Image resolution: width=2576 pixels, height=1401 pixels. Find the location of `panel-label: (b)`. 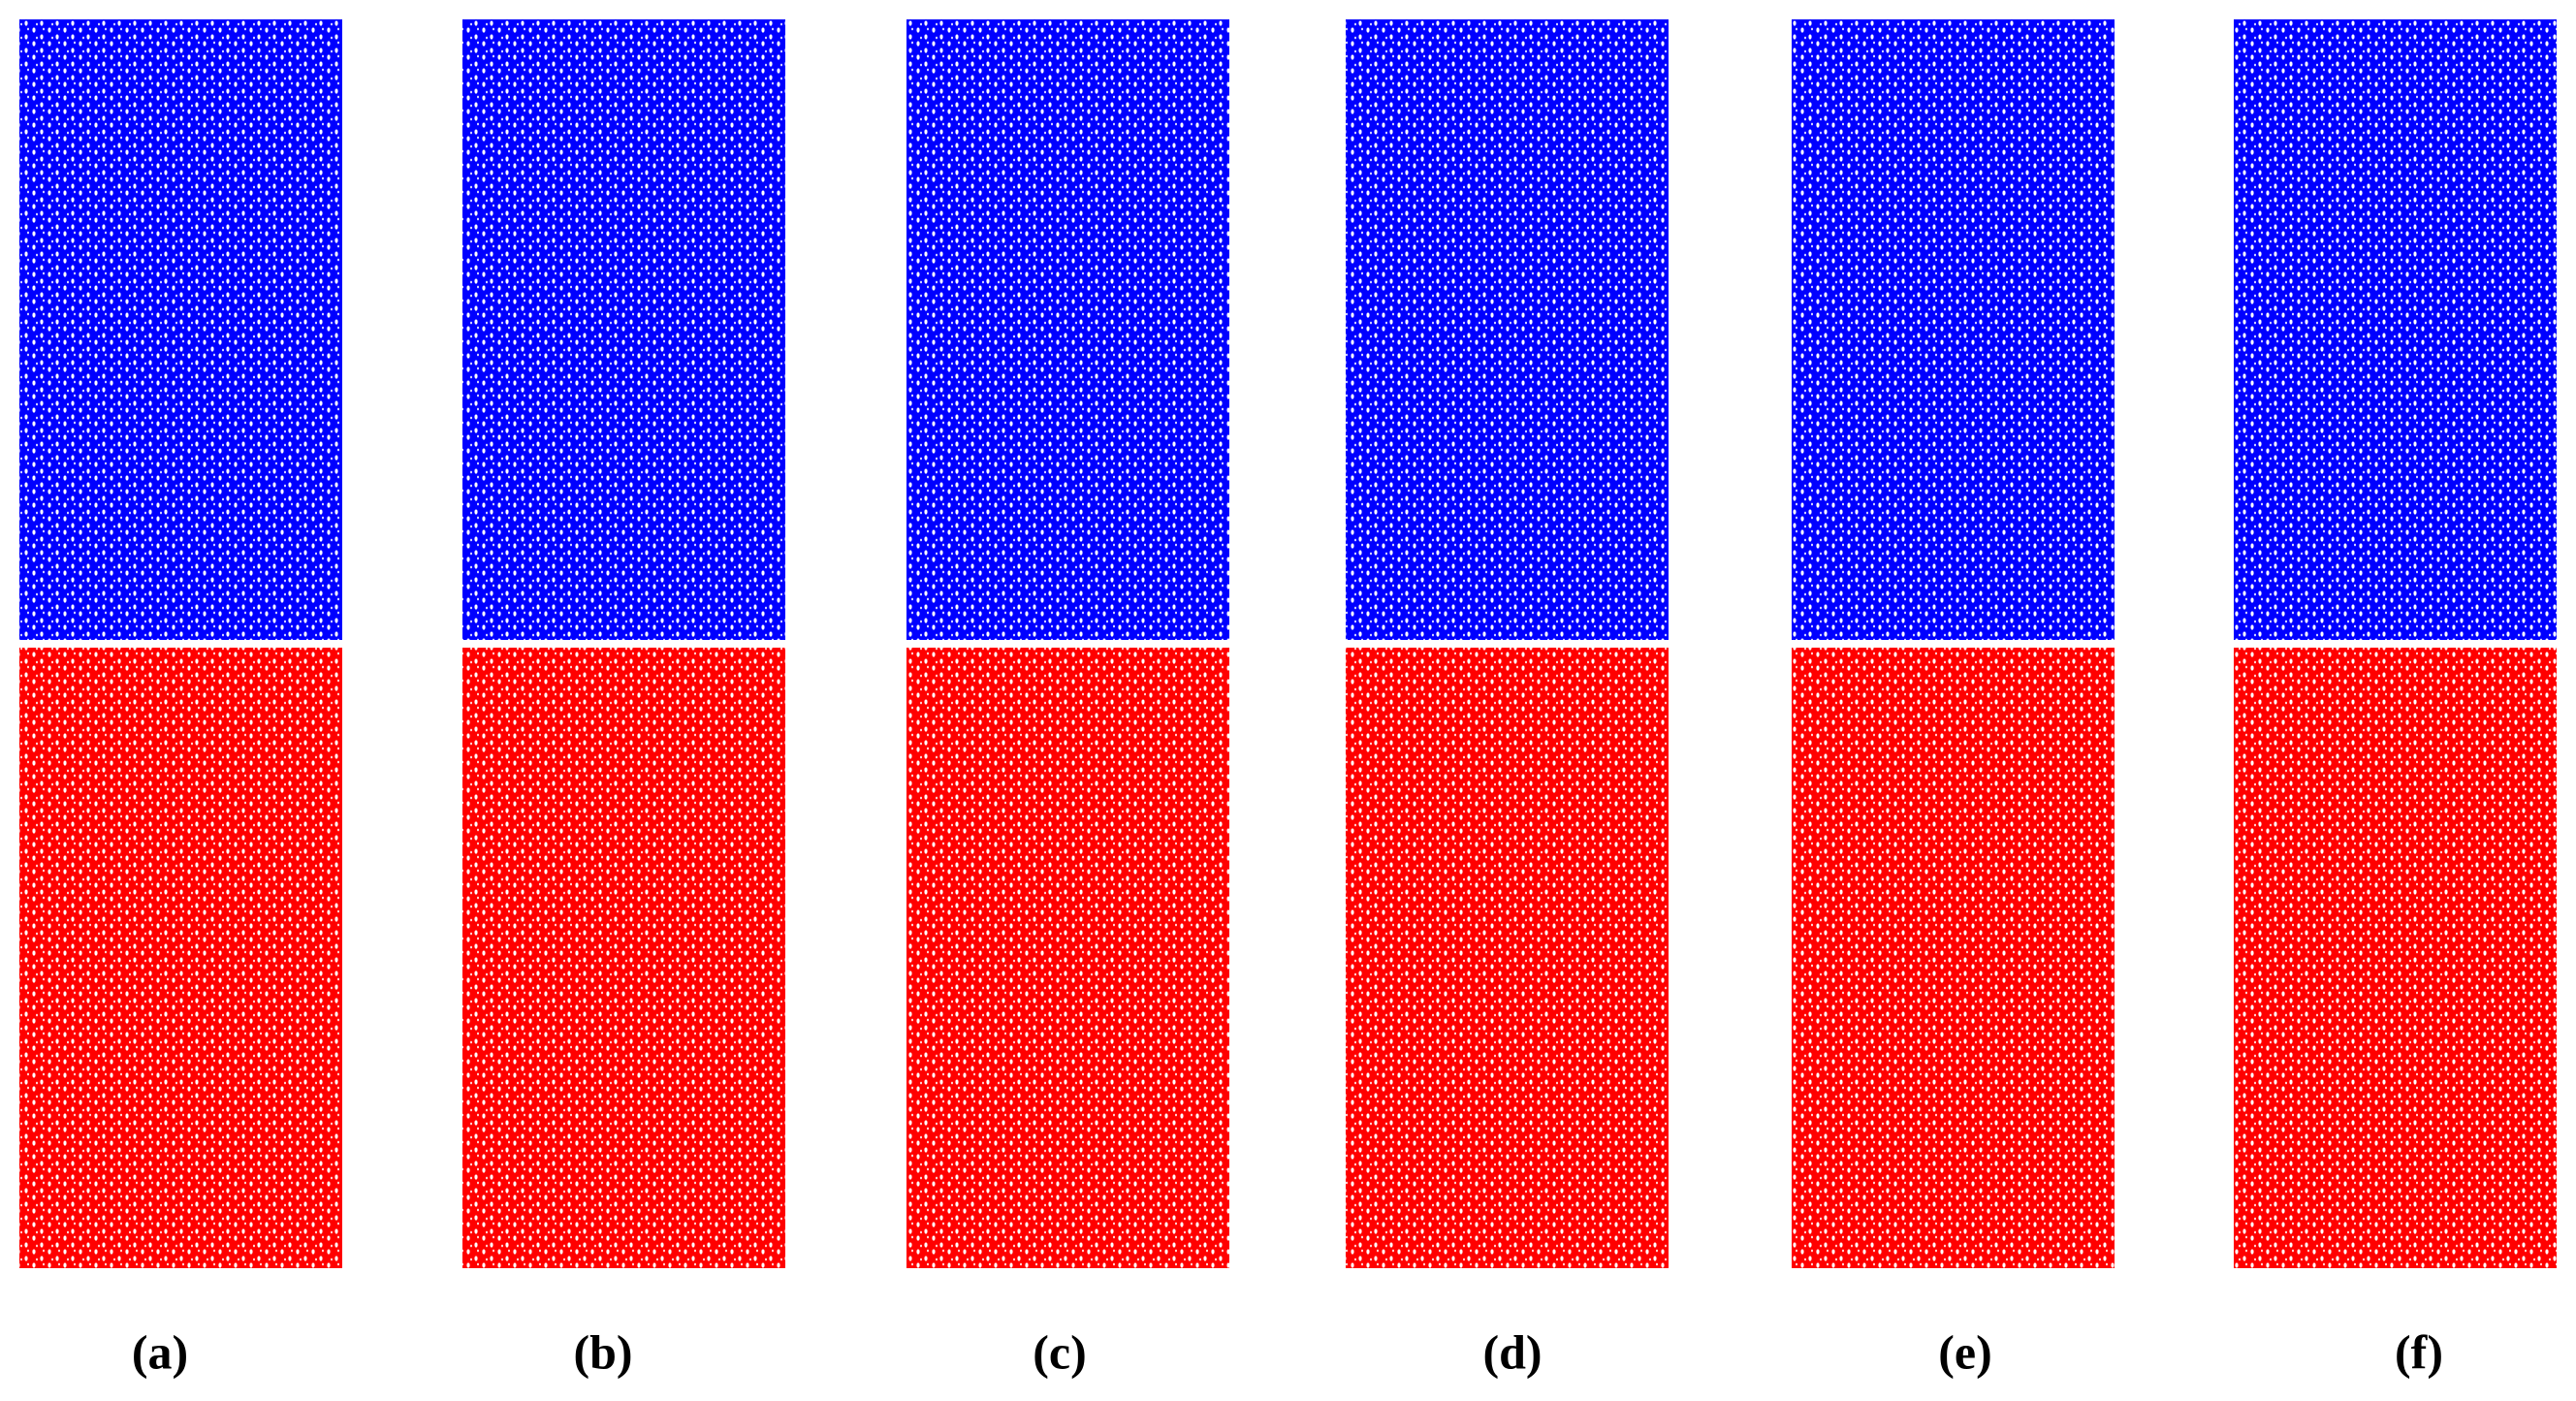

panel-label: (b) is located at coordinates (602, 1351).